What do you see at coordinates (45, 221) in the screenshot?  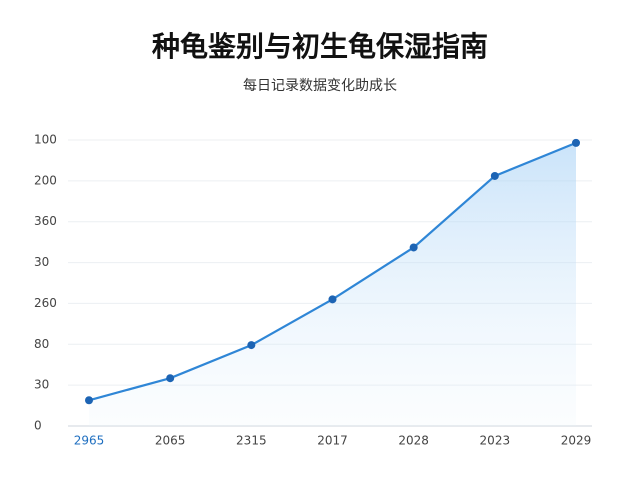 I see `y-tick-label: 360` at bounding box center [45, 221].